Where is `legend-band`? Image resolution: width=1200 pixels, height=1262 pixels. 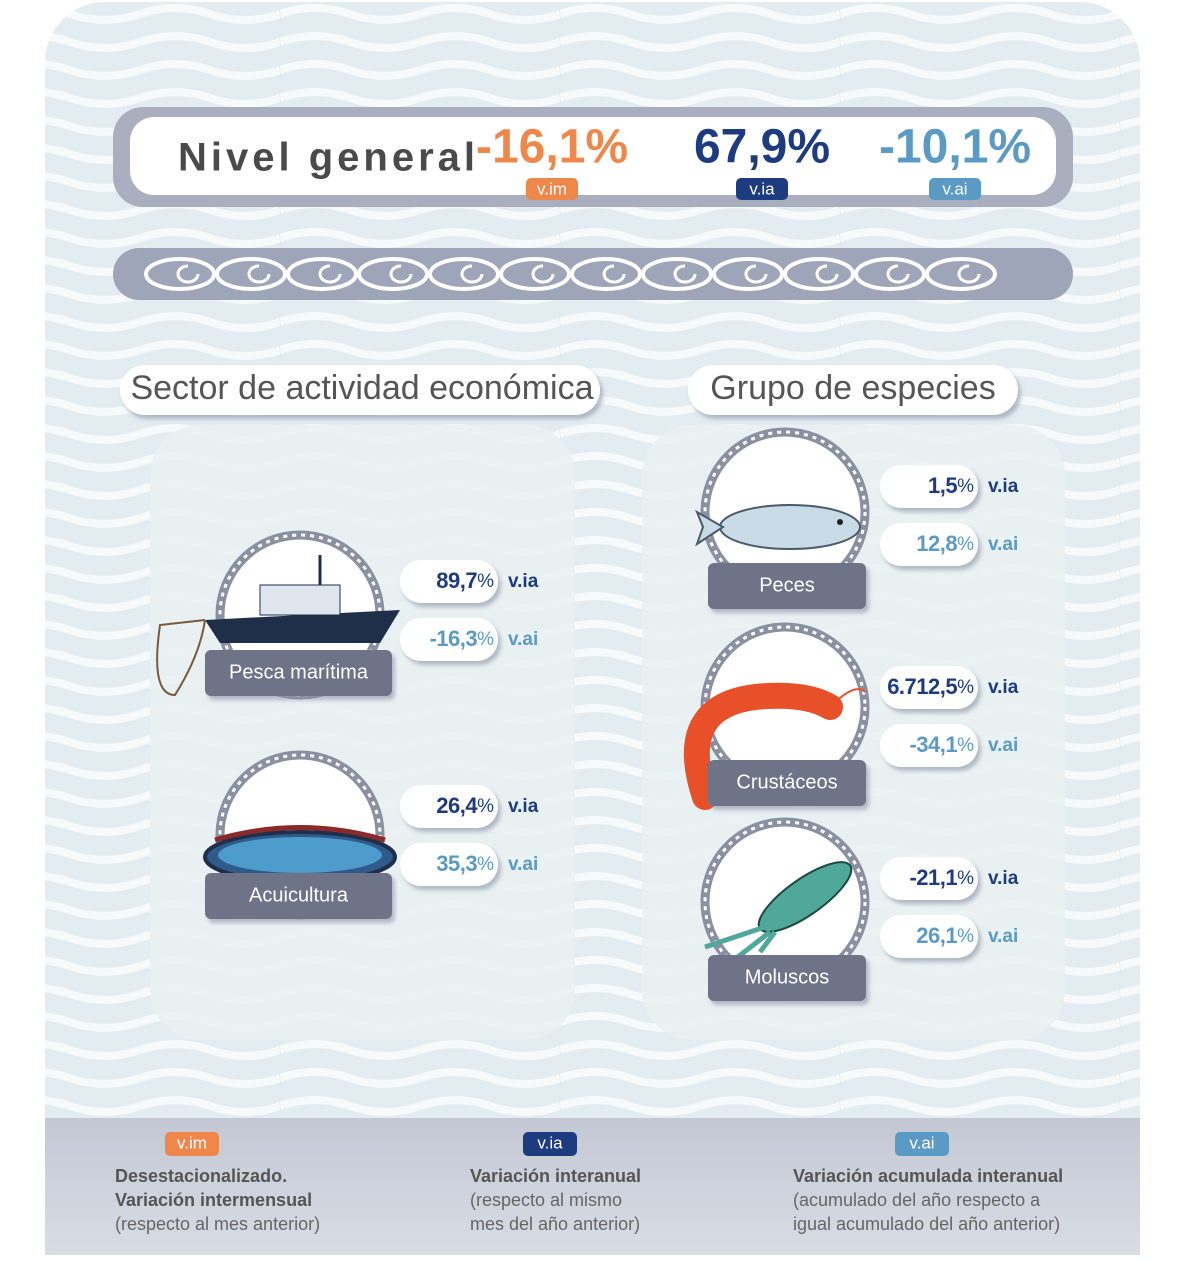 legend-band is located at coordinates (592, 1186).